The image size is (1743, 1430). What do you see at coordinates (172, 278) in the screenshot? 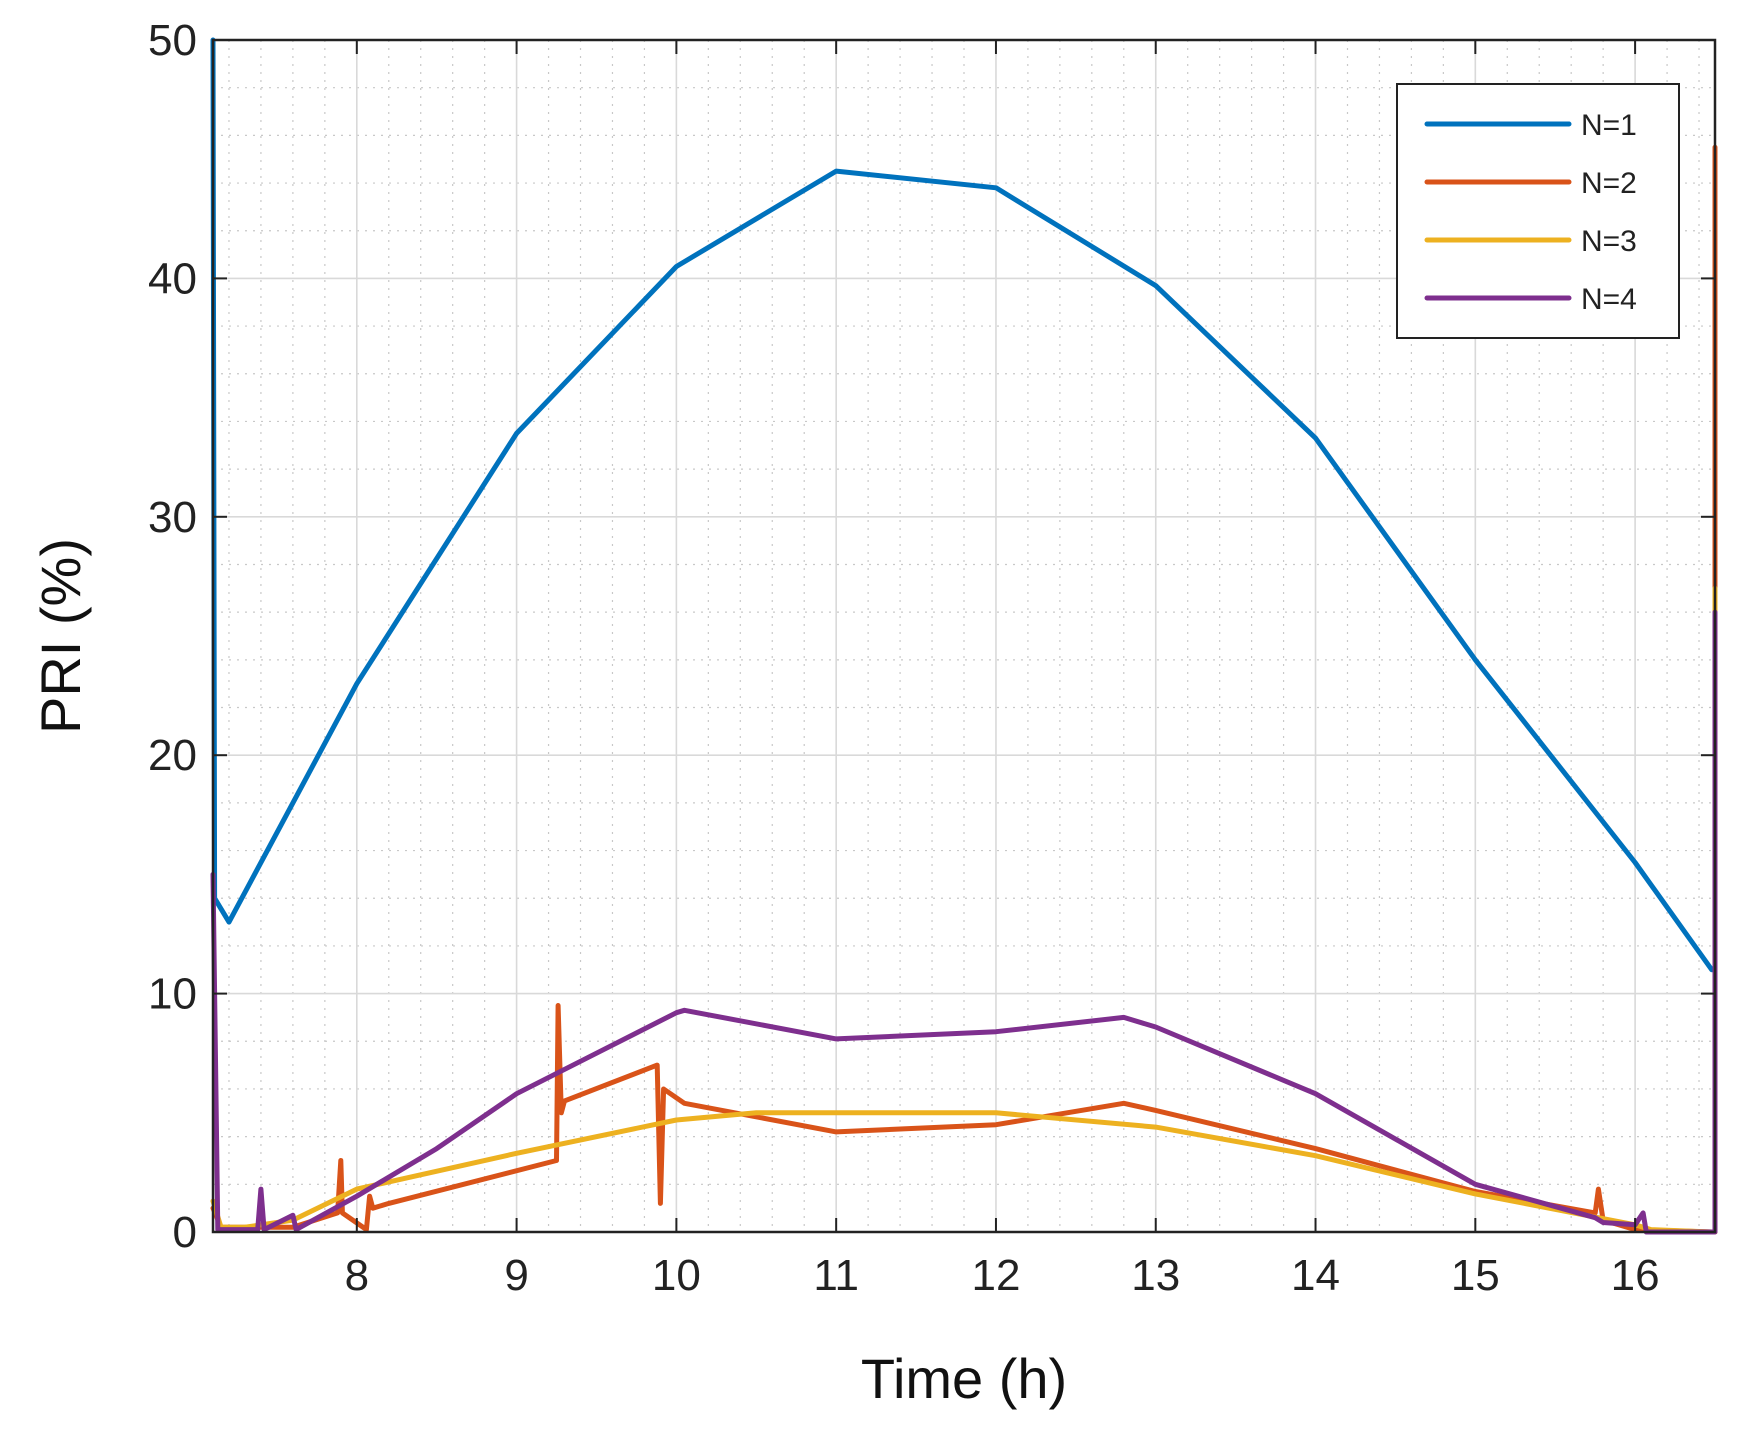
I see `y-tick-label: 40` at bounding box center [172, 278].